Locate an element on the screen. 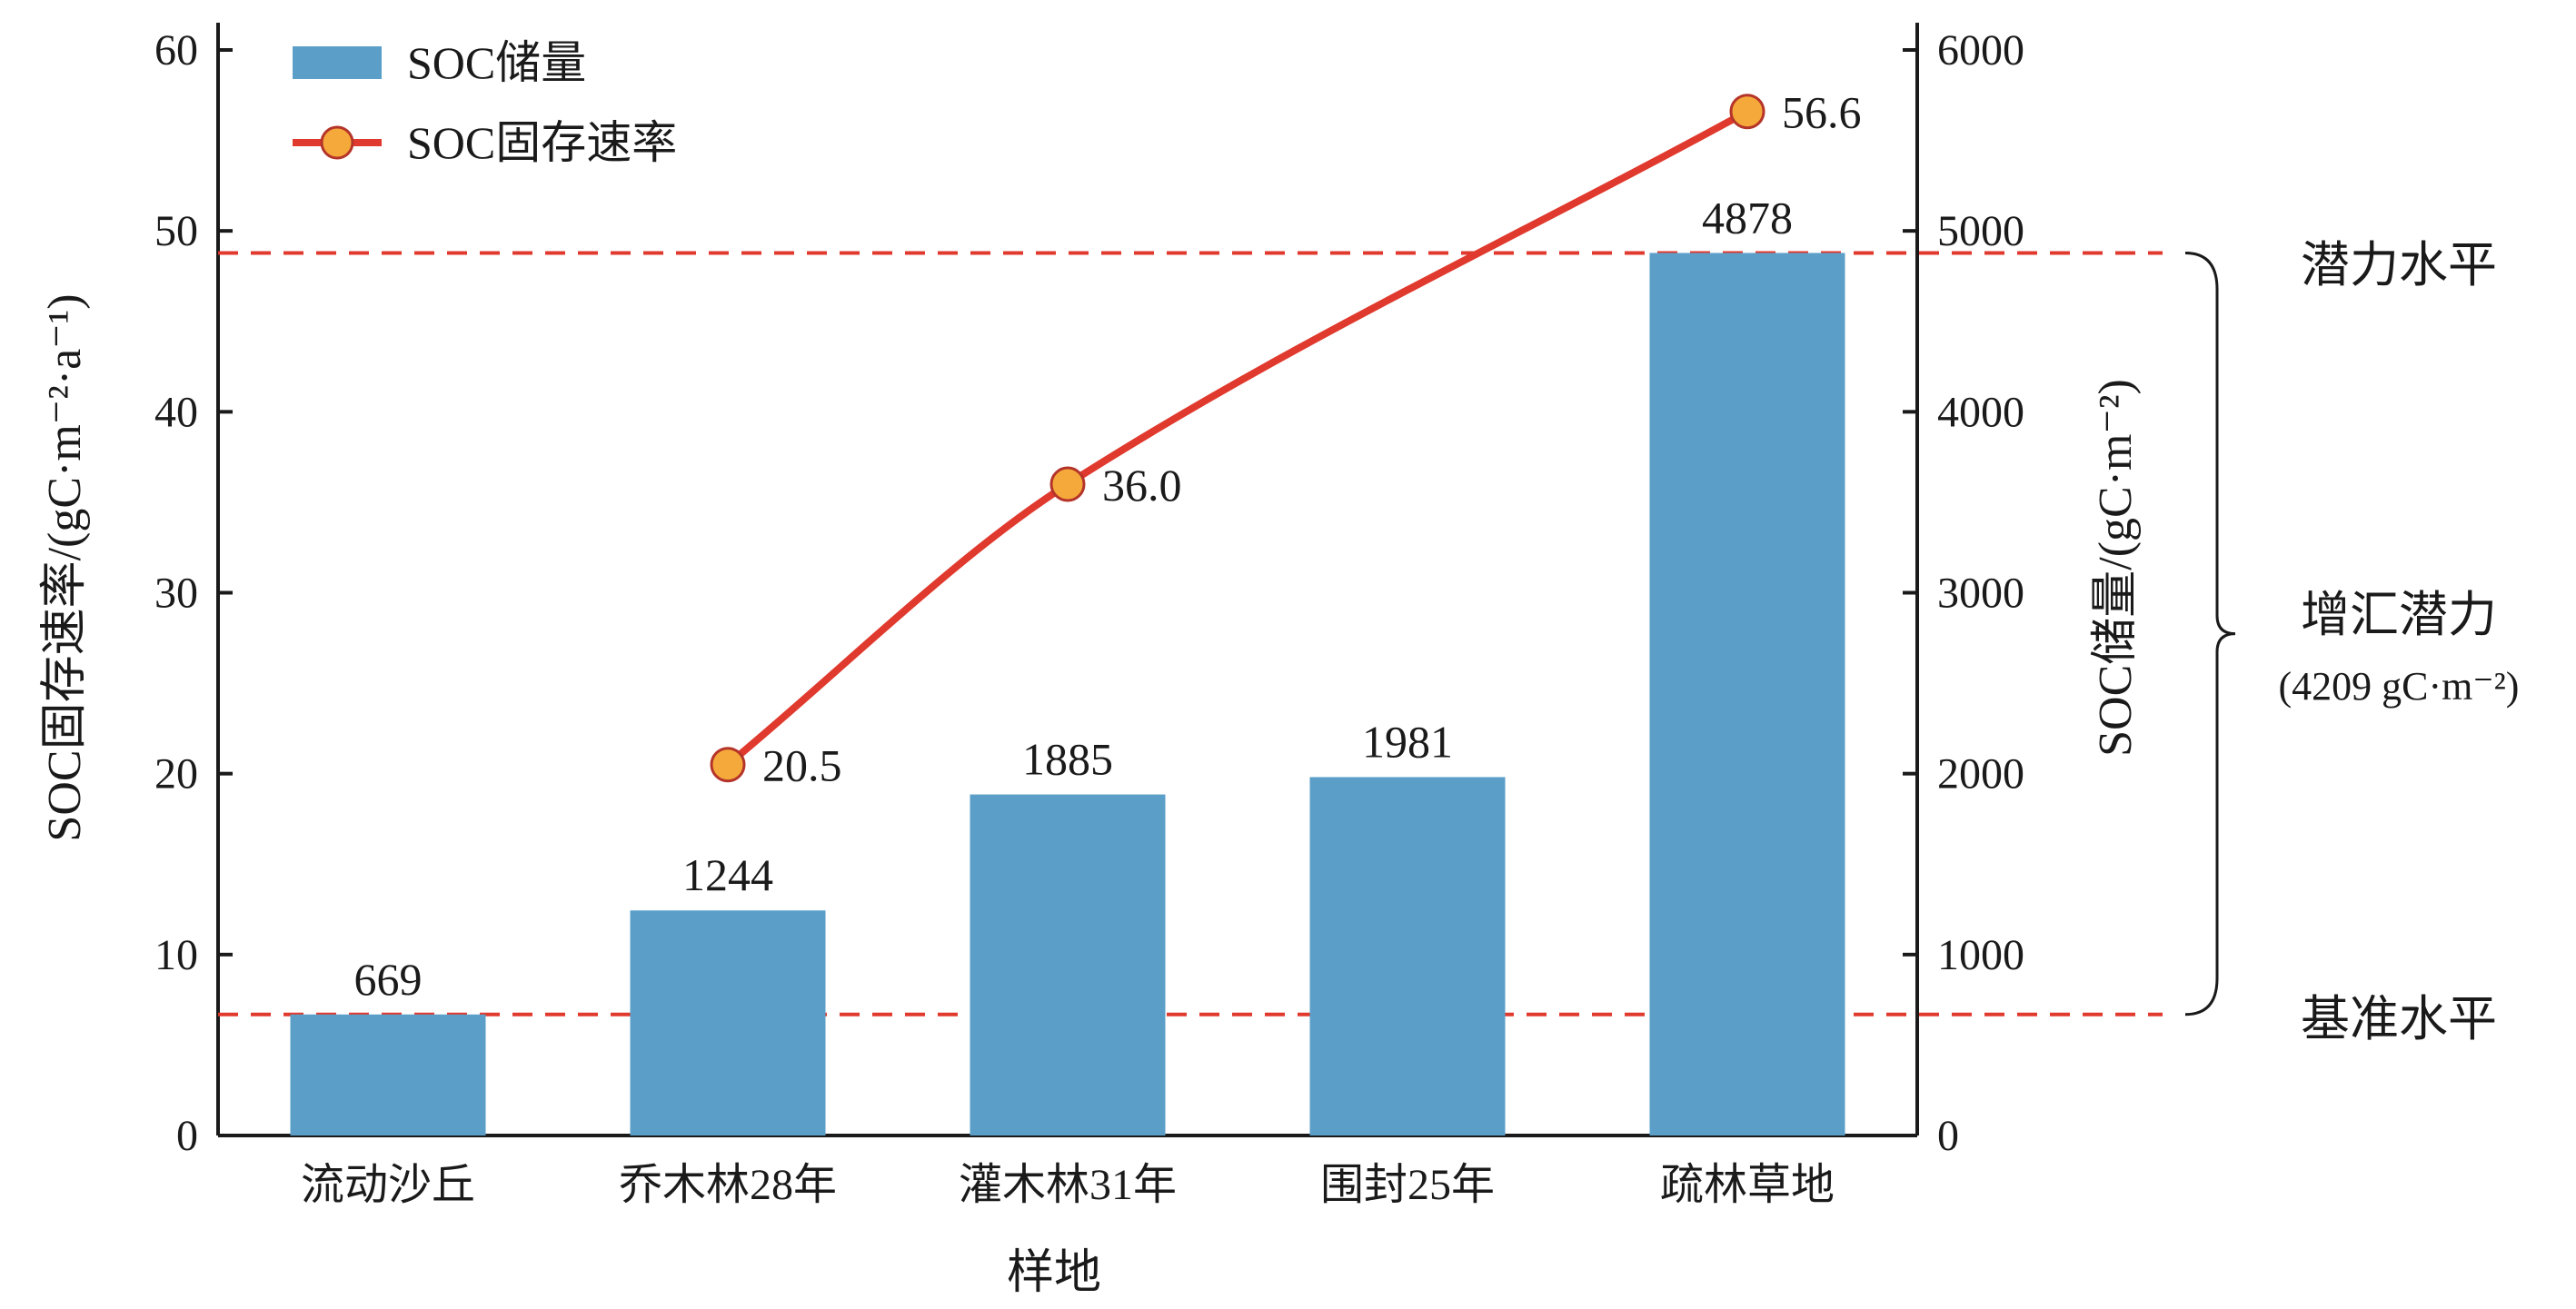  right-axis-title: SOC储量/(gC·m⁻²) is located at coordinates (2116, 568).